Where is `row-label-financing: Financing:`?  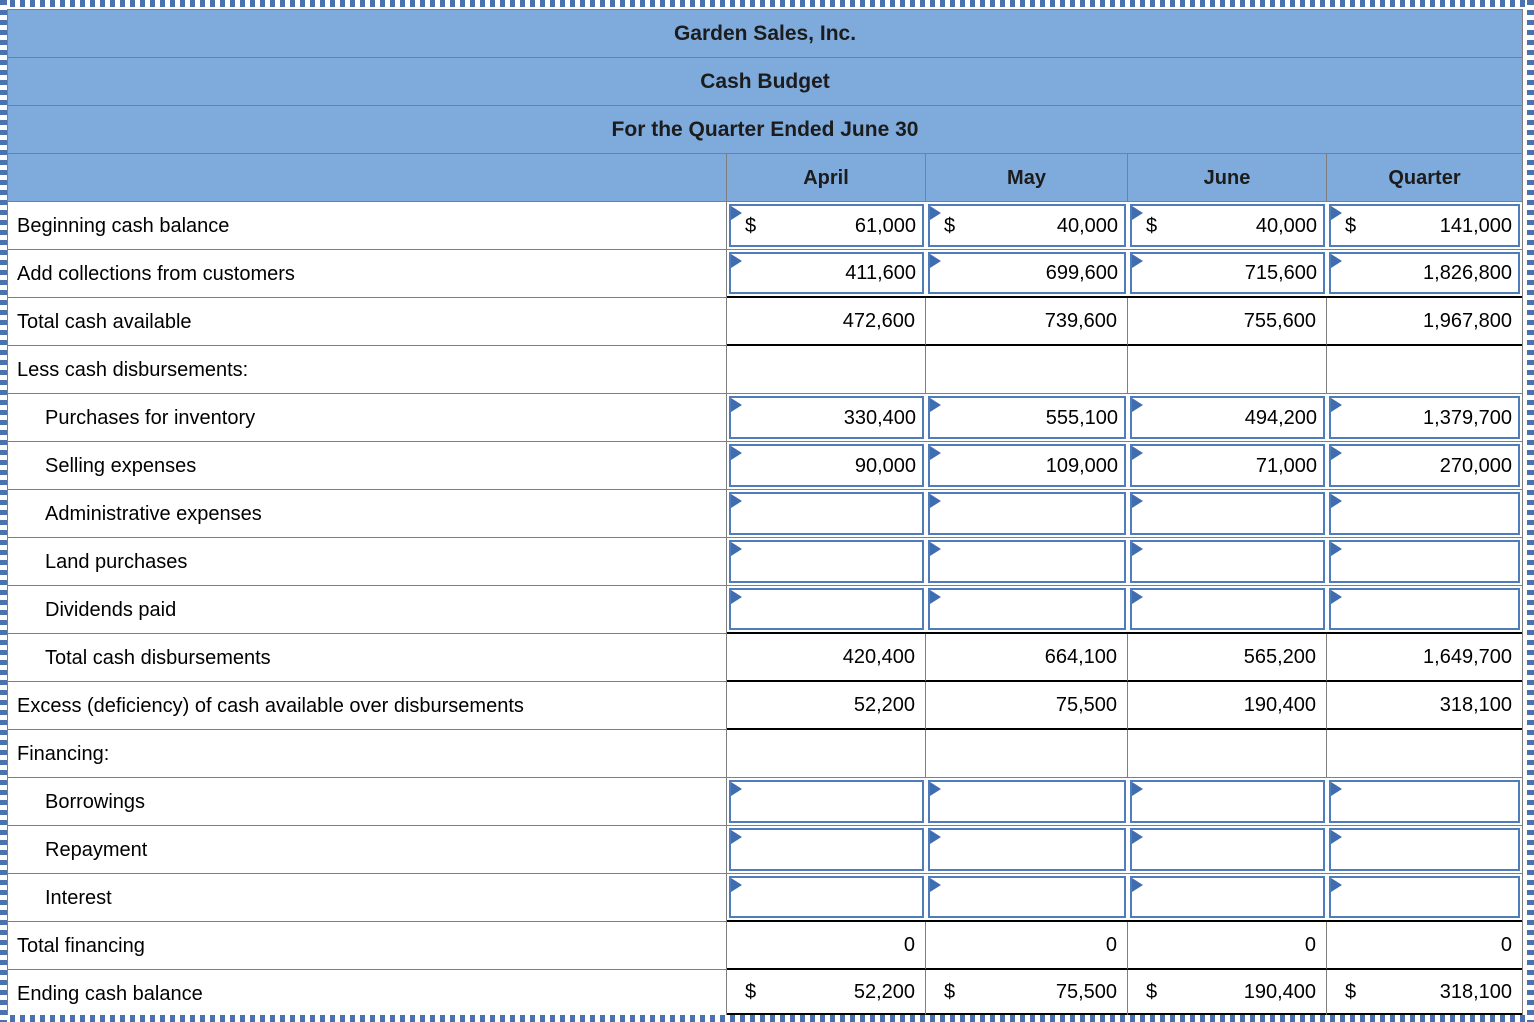 row-label-financing: Financing: is located at coordinates (367, 754).